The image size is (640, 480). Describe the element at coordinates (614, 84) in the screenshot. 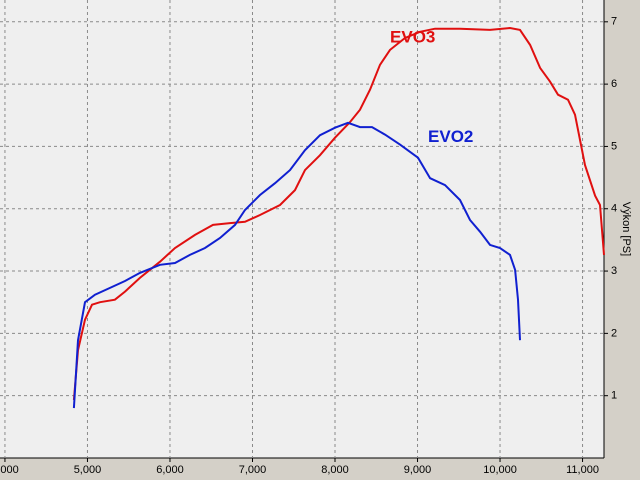

I see `y-tick-label: 6` at that location.